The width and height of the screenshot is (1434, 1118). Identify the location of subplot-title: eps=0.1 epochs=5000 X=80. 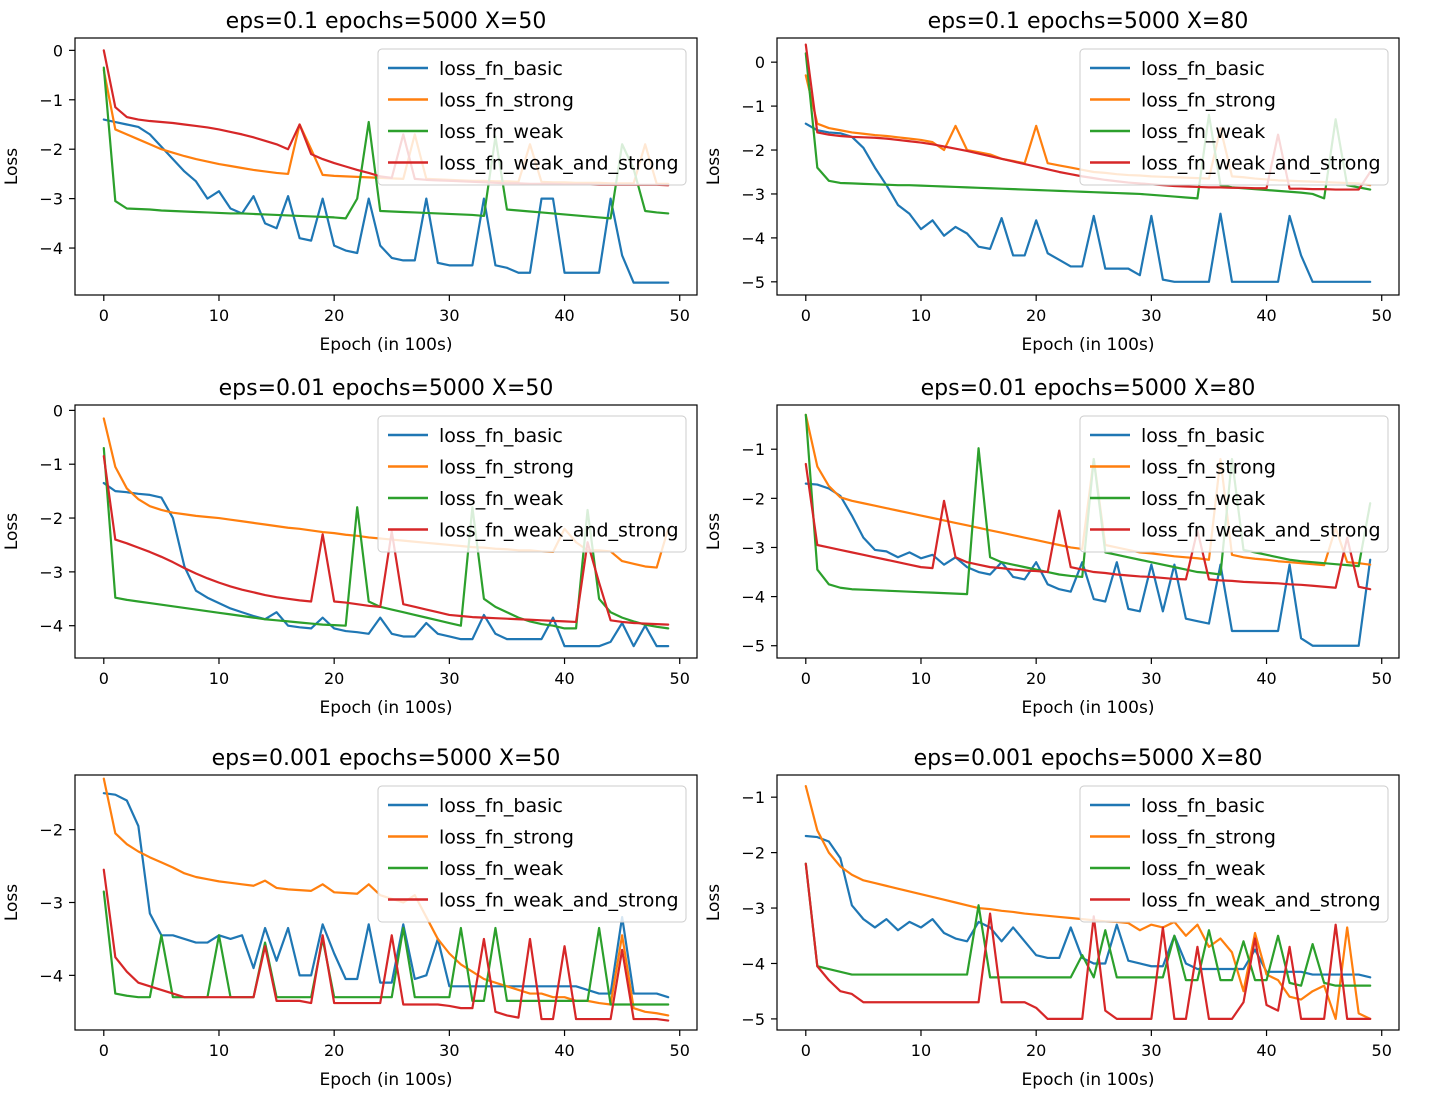
(1088, 21).